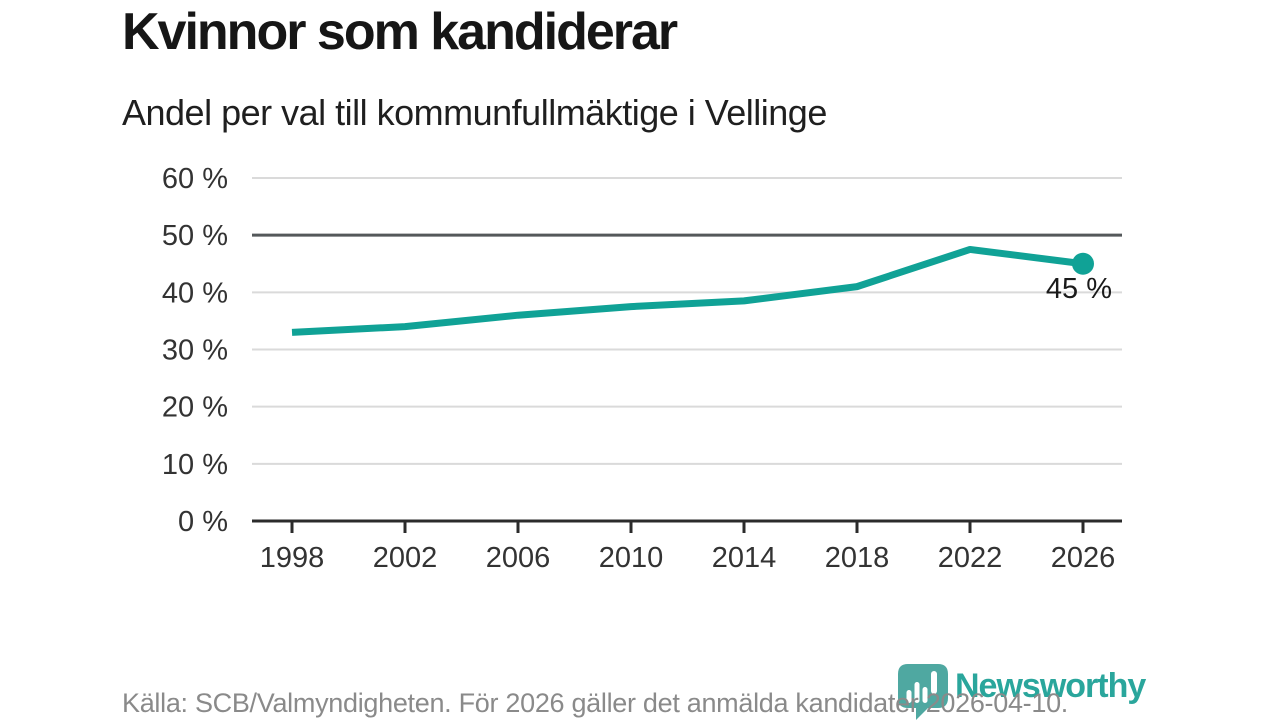 The width and height of the screenshot is (1280, 720). I want to click on x-tick-label: 2014, so click(744, 558).